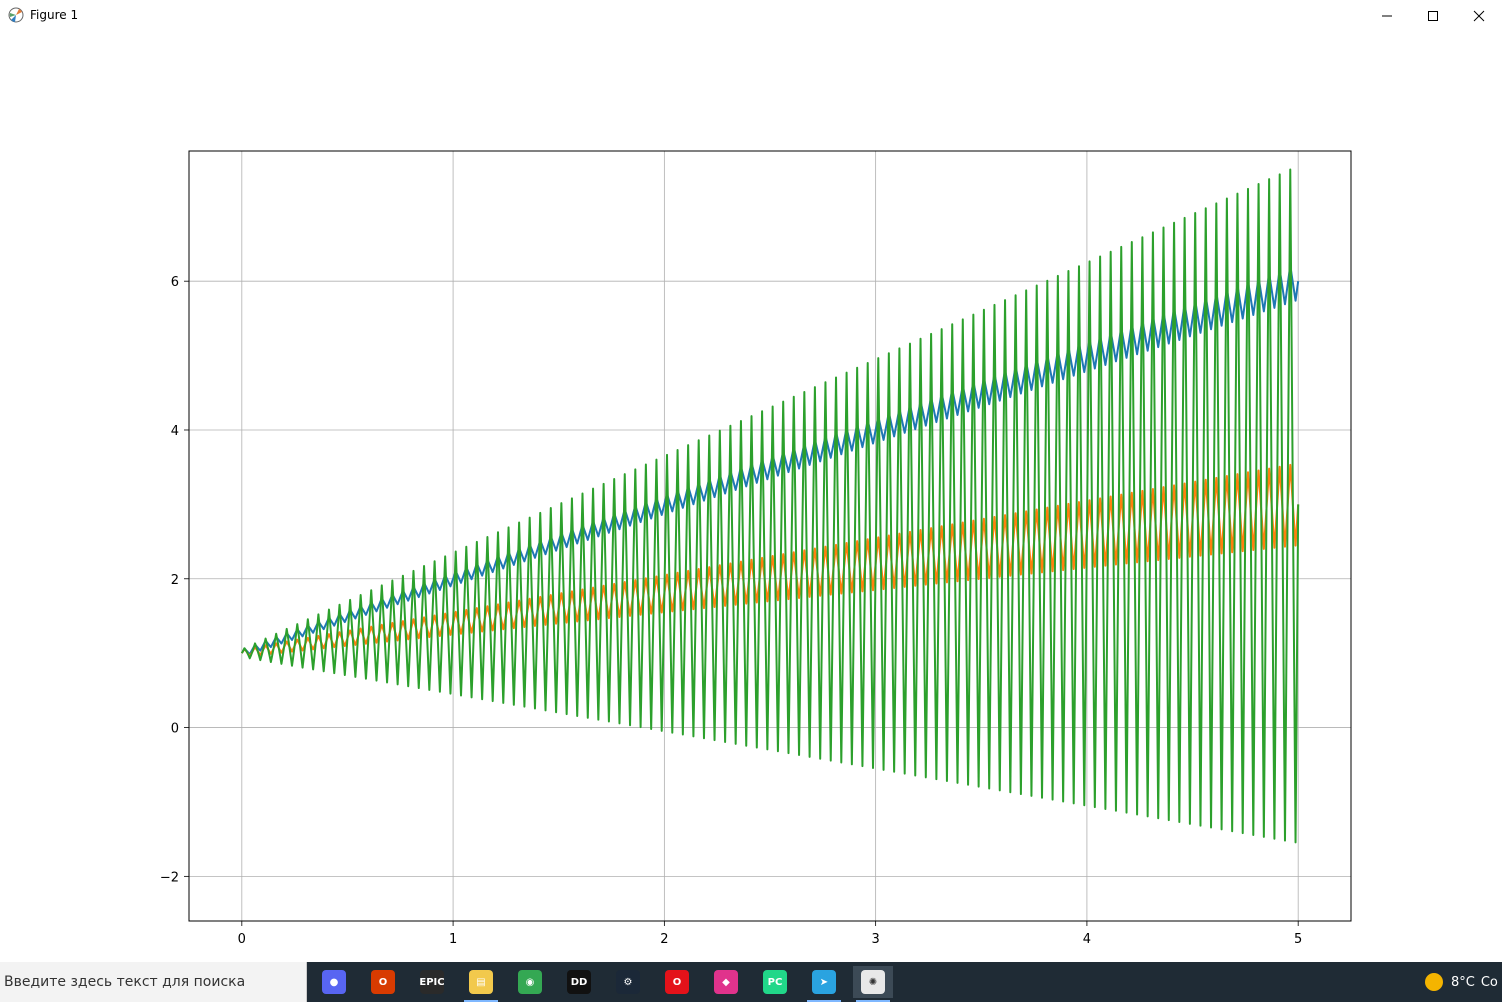 The image size is (1502, 1002). I want to click on search-placeholder: Введите здесь текст для поиска, so click(125, 982).